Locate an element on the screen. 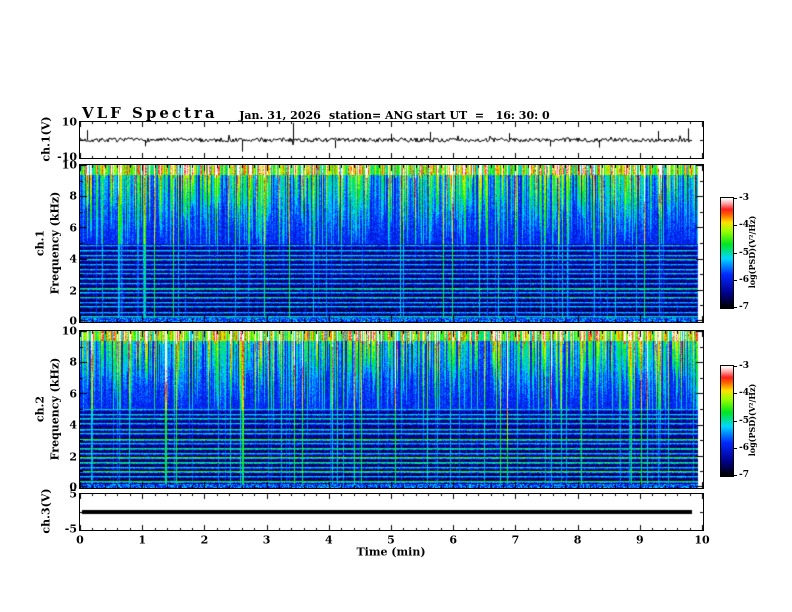 The height and width of the screenshot is (612, 792). time-tick-label: 8 is located at coordinates (577, 540).